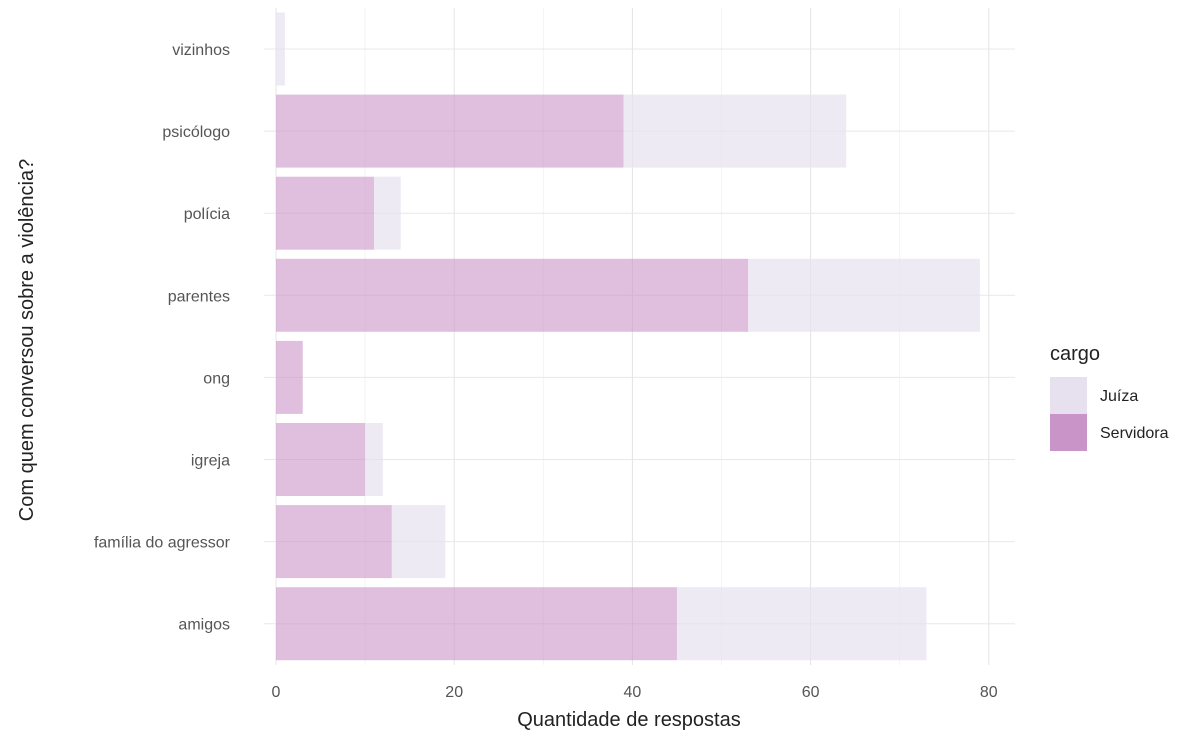 This screenshot has width=1195, height=731. I want to click on y-axis-title: Com quem conversou sobre a violência?, so click(27, 340).